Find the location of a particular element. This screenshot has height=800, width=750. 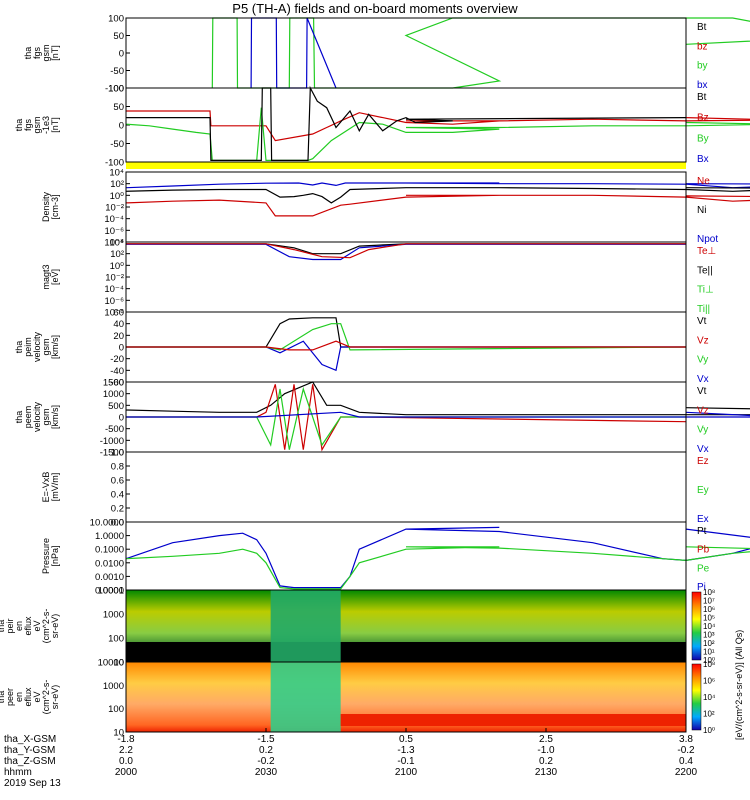

y-axis-label: eV is located at coordinates (37, 696).